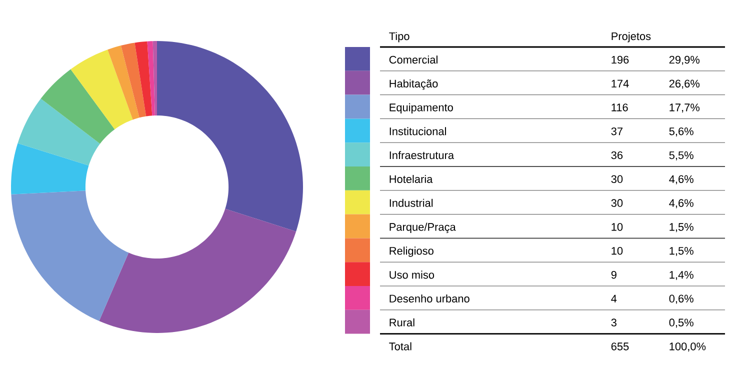 This screenshot has height=365, width=736. I want to click on text: 17,7%, so click(685, 108).